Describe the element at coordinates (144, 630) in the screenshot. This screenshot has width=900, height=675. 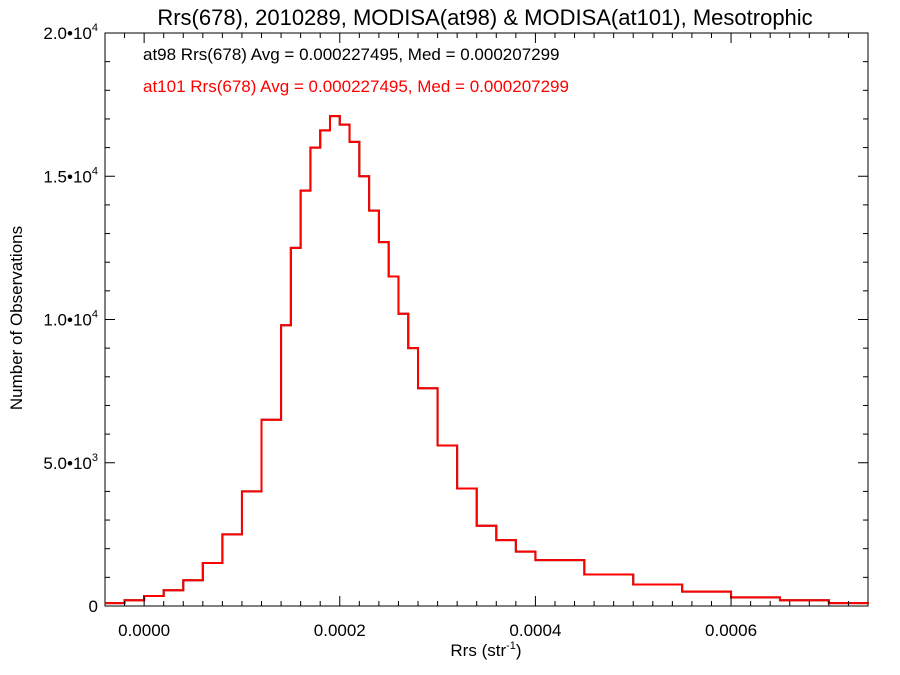
I see `x-tick-label-0: 0.0000` at that location.